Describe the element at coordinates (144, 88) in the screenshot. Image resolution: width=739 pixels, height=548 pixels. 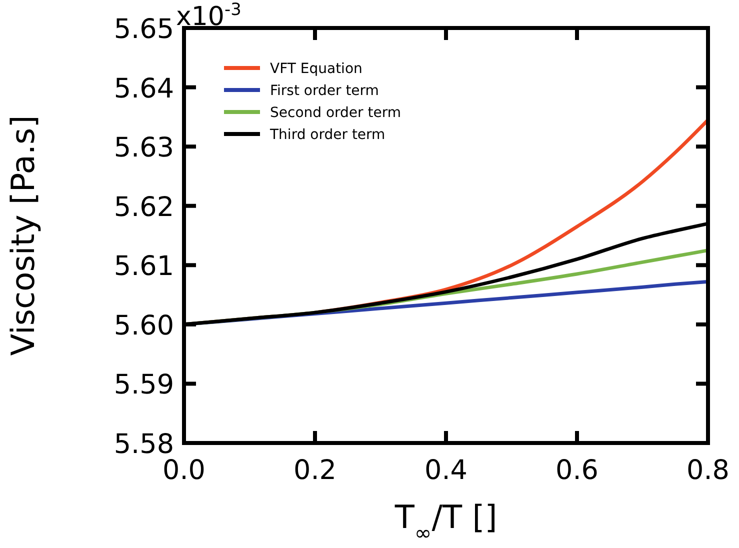
I see `y-tick-label: 5.64` at that location.